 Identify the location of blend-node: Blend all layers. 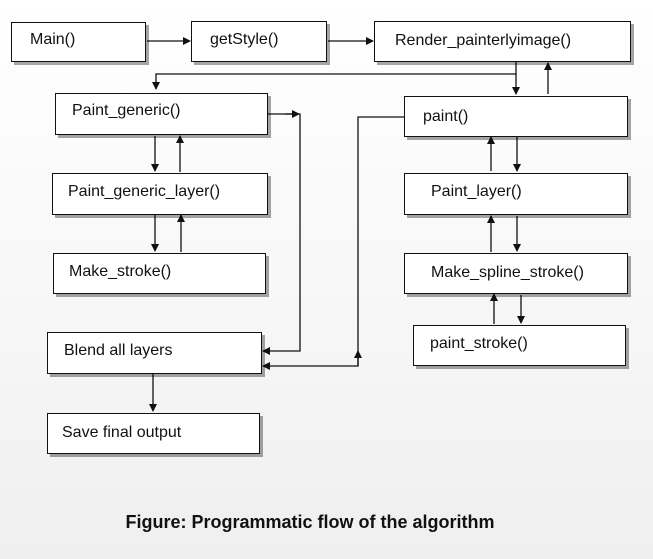
(154, 353).